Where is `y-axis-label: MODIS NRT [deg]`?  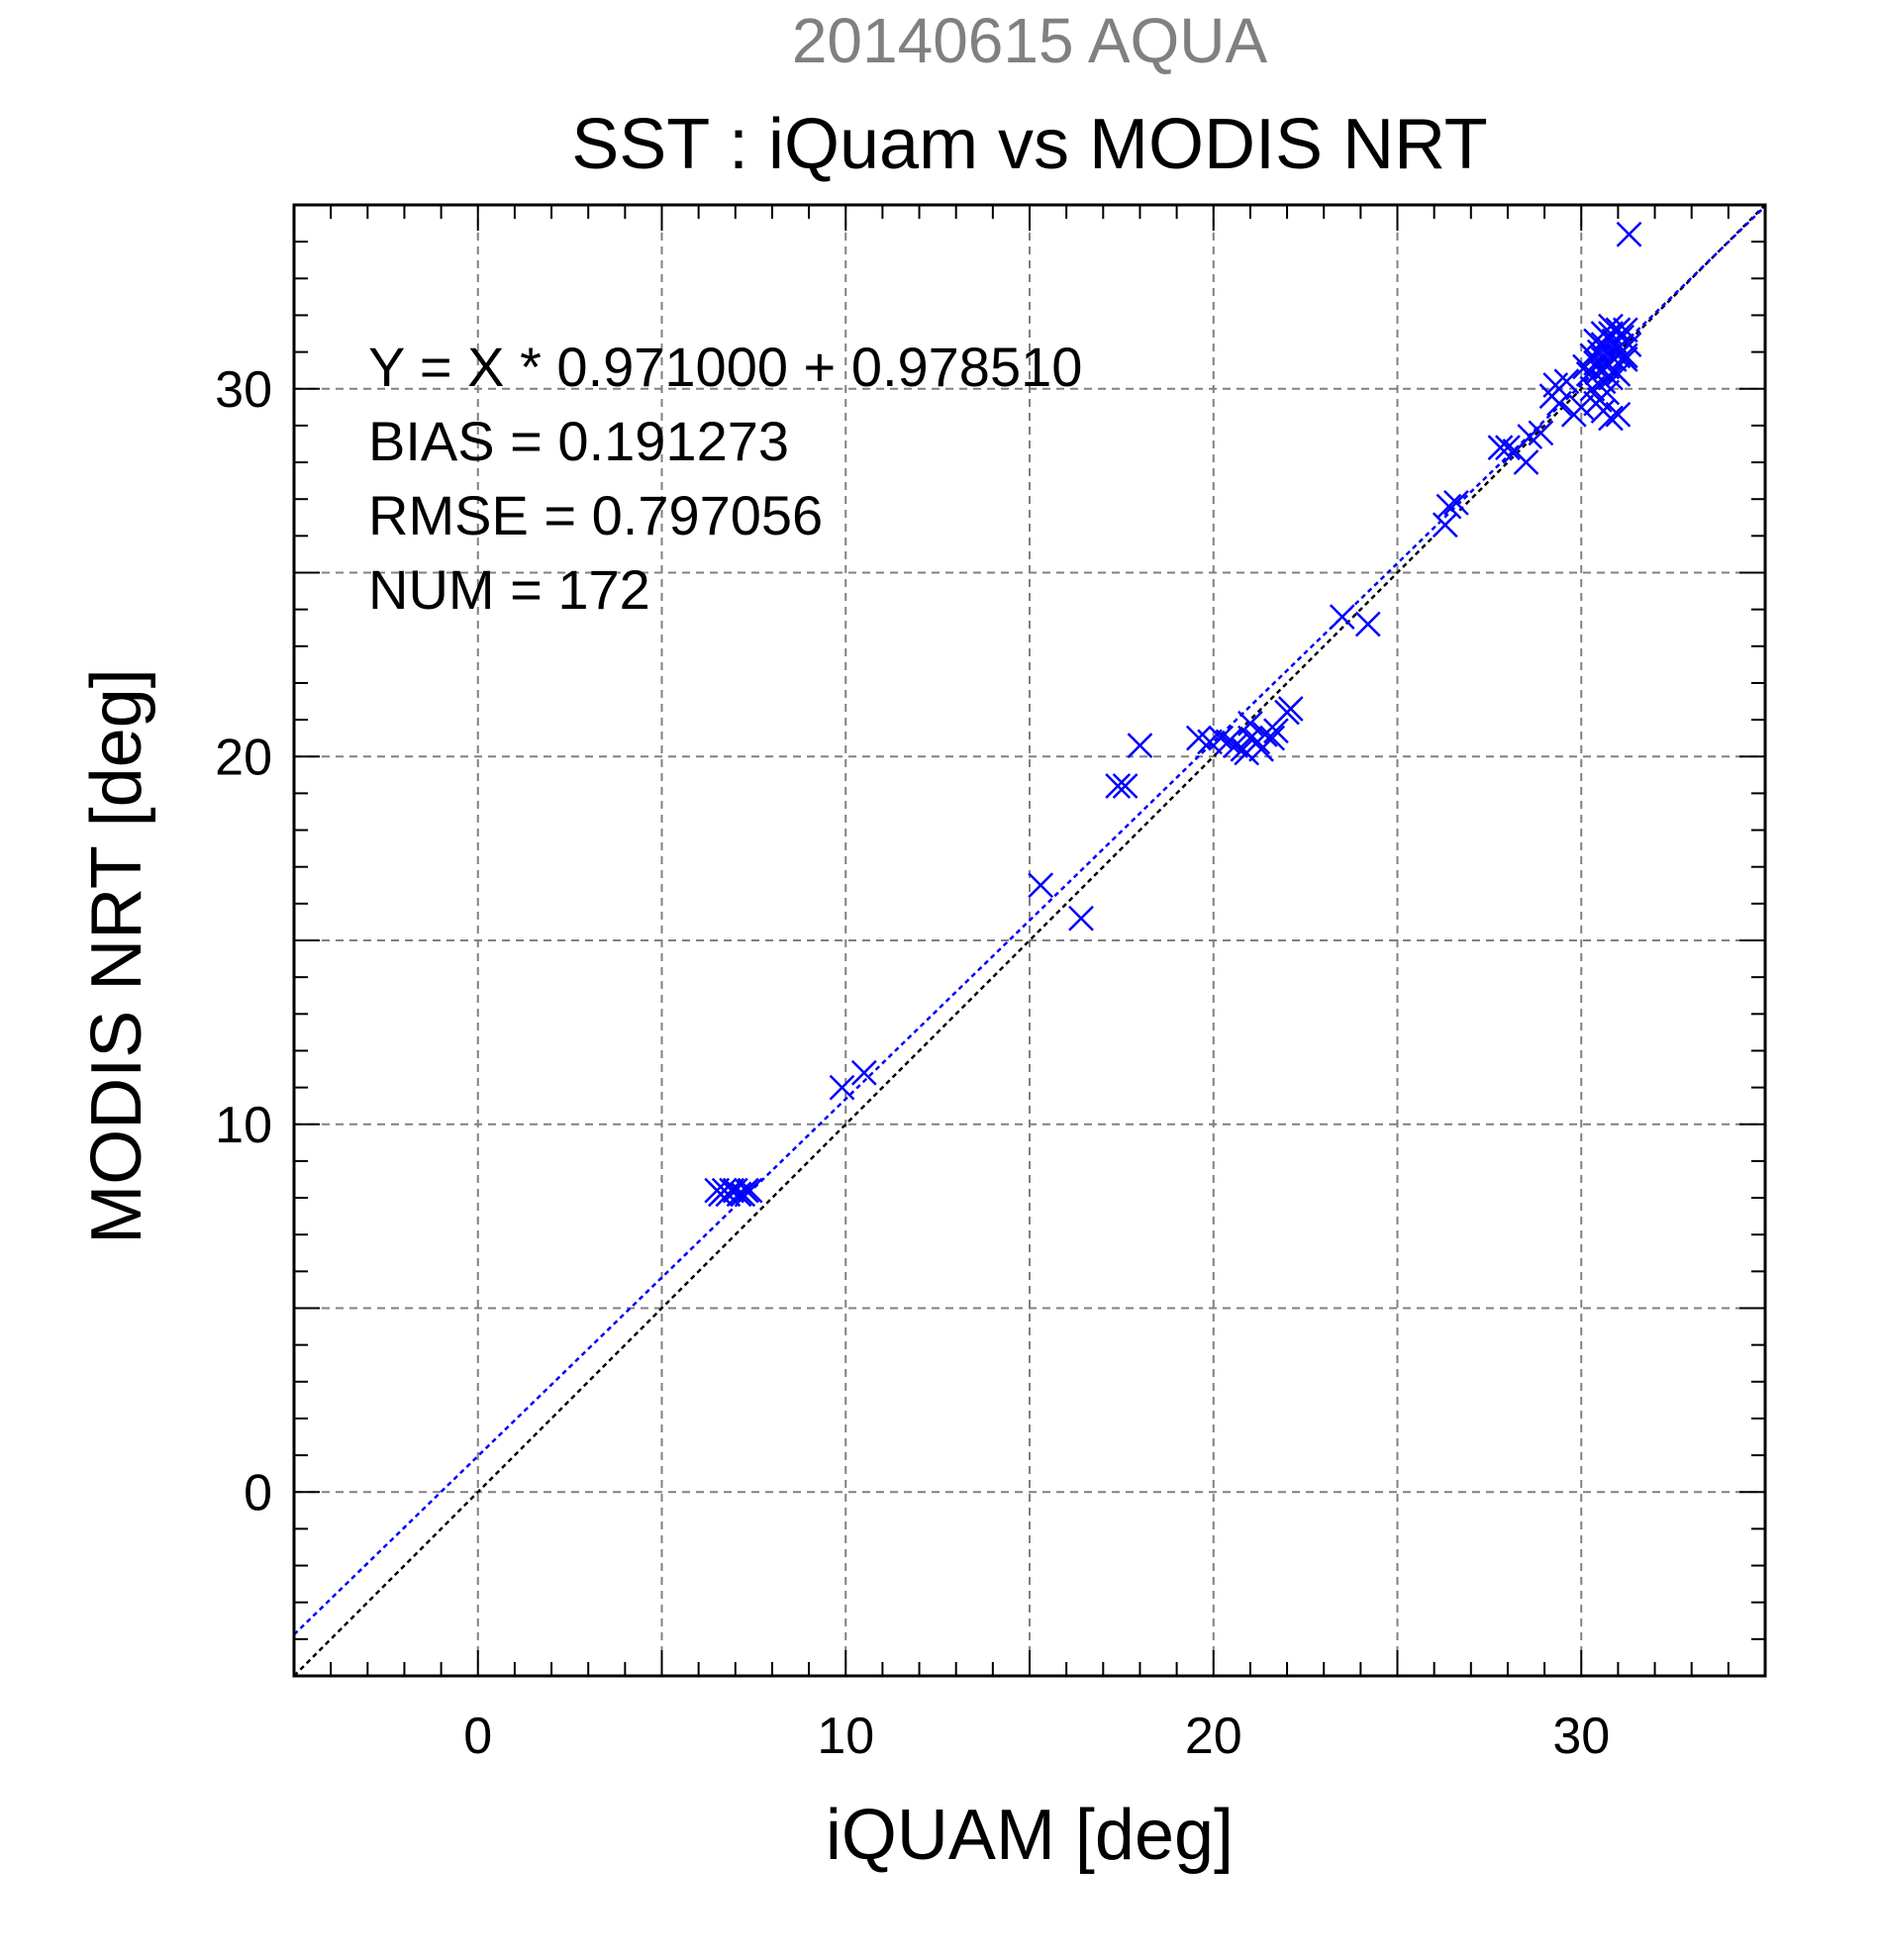
y-axis-label: MODIS NRT [deg] is located at coordinates (116, 956).